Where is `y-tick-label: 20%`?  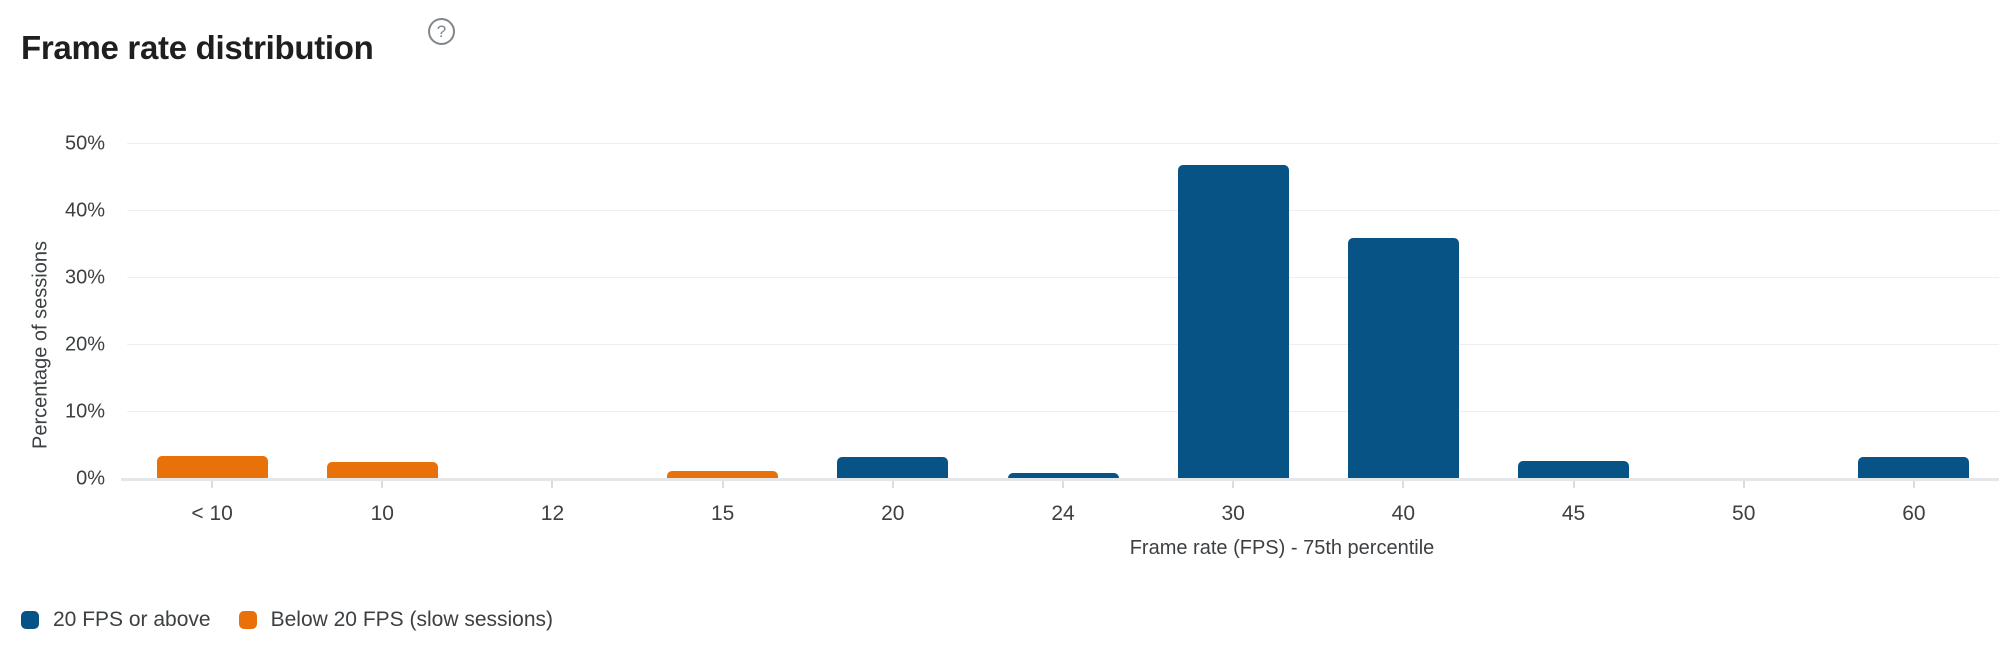
y-tick-label: 20% is located at coordinates (84, 344).